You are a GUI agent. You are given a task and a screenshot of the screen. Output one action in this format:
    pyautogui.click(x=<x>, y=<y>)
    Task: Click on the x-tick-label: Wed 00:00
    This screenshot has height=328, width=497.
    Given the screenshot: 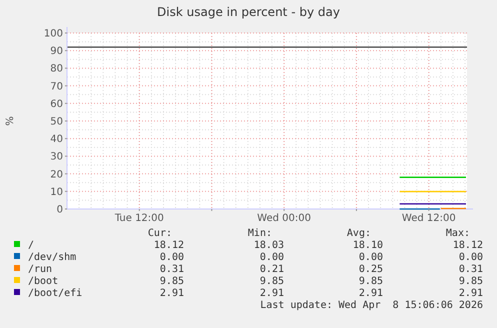 What is the action you would take?
    pyautogui.click(x=284, y=218)
    